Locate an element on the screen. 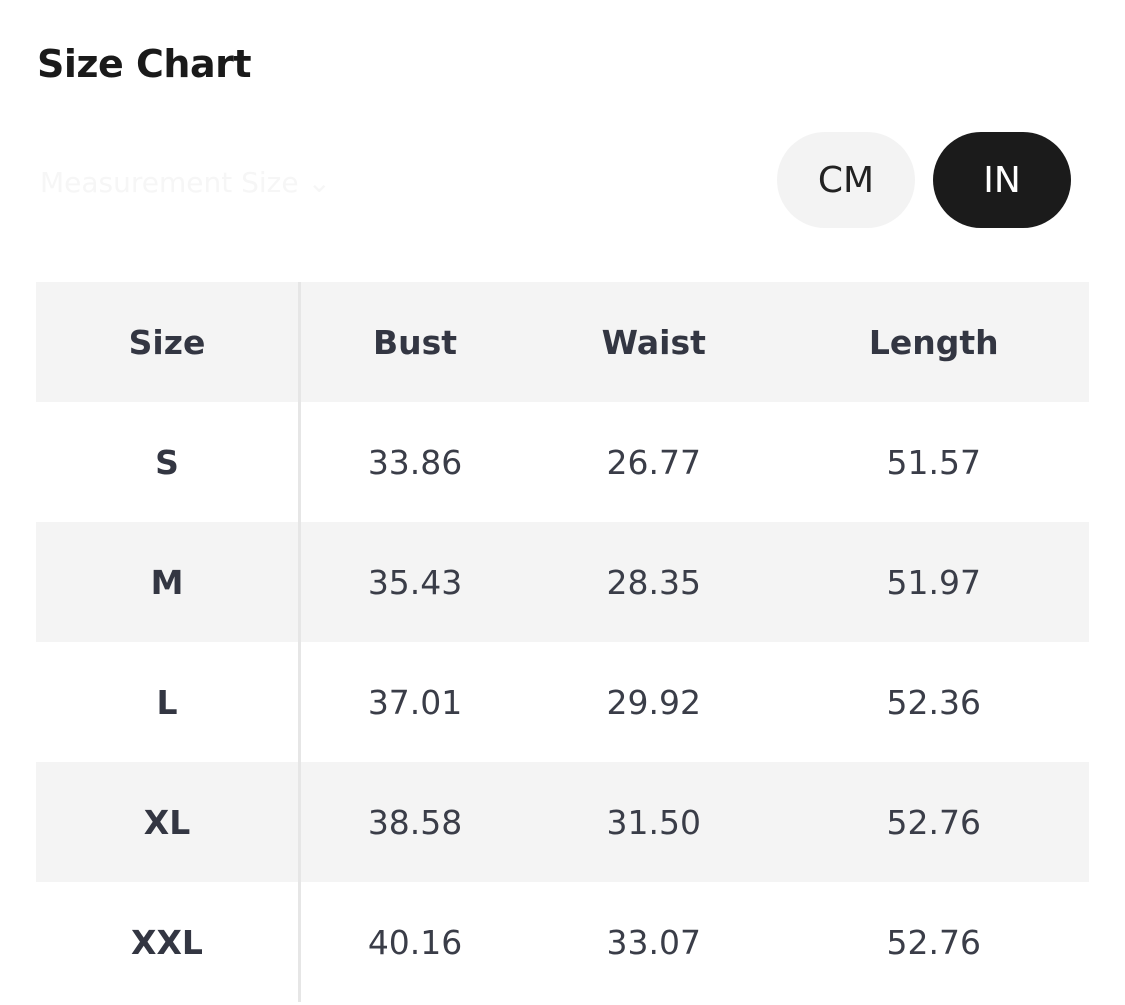  unit-cm-button: CM is located at coordinates (846, 180).